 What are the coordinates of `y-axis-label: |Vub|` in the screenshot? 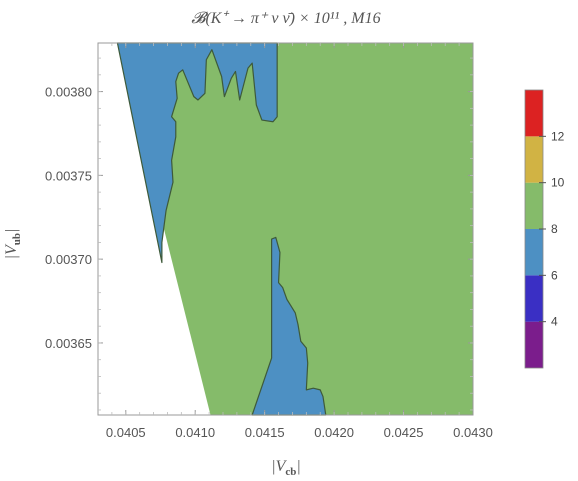 It's located at (13, 244).